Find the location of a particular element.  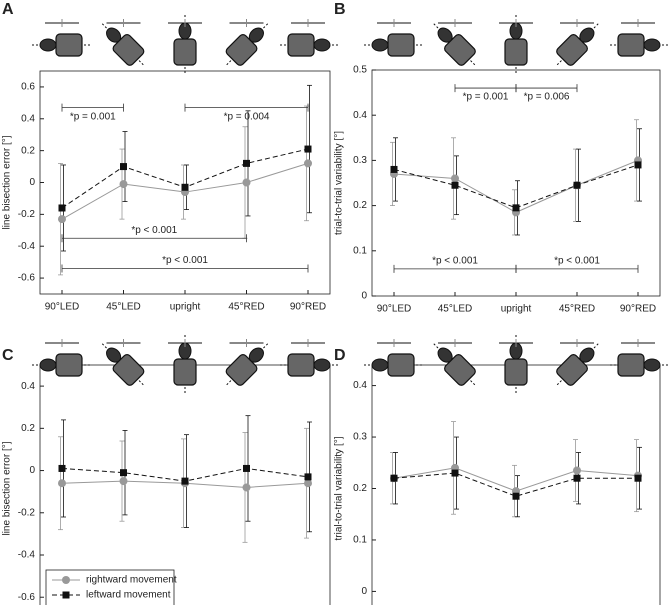

panel-label: D is located at coordinates (340, 355).